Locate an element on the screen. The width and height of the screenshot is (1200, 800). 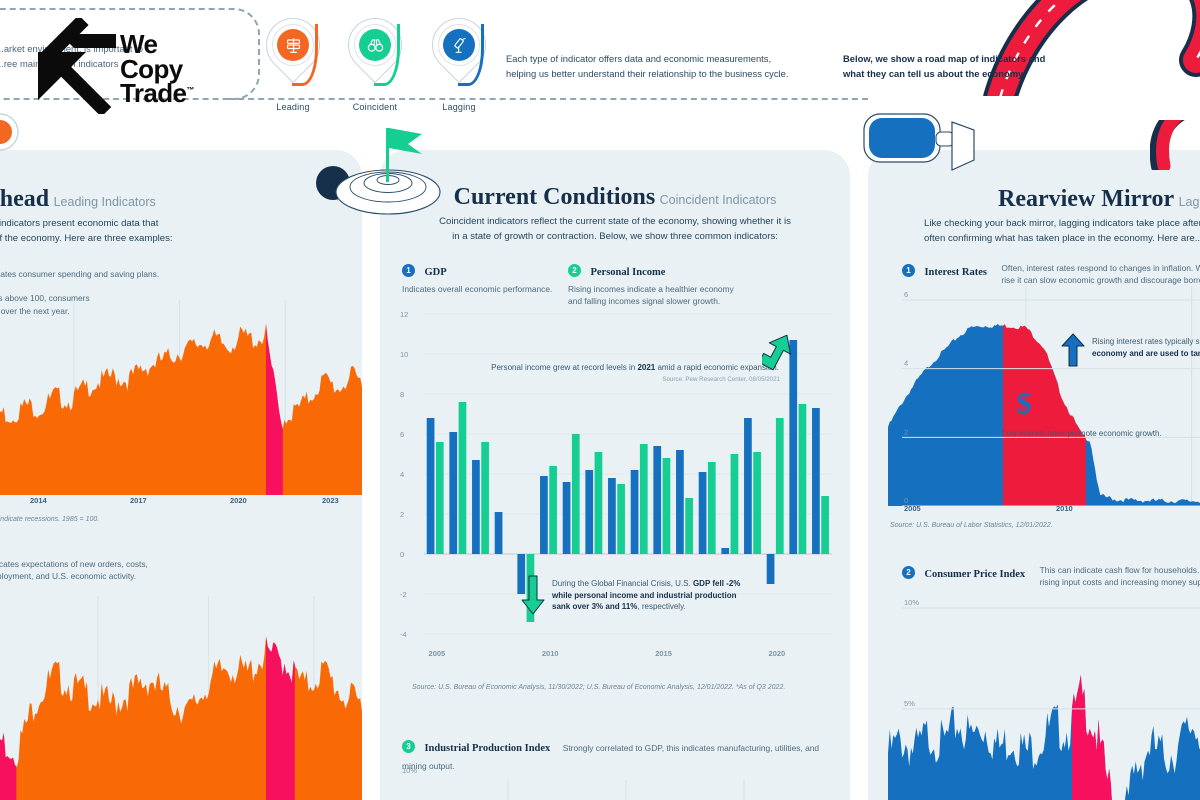
center-anno-bottom-l1a: During the Global Financial Crisis, U.S. is located at coordinates (622, 583).